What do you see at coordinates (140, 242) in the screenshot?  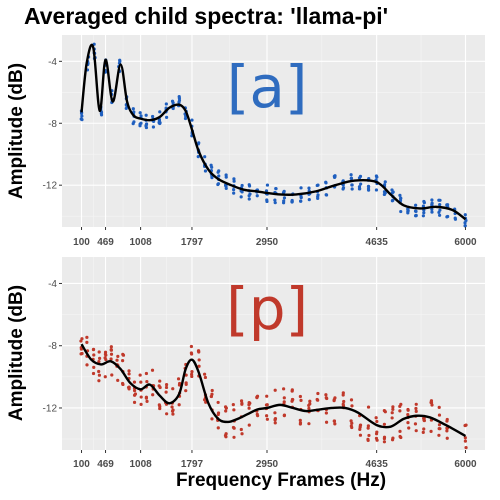 I see `x-tick-label: 1008` at bounding box center [140, 242].